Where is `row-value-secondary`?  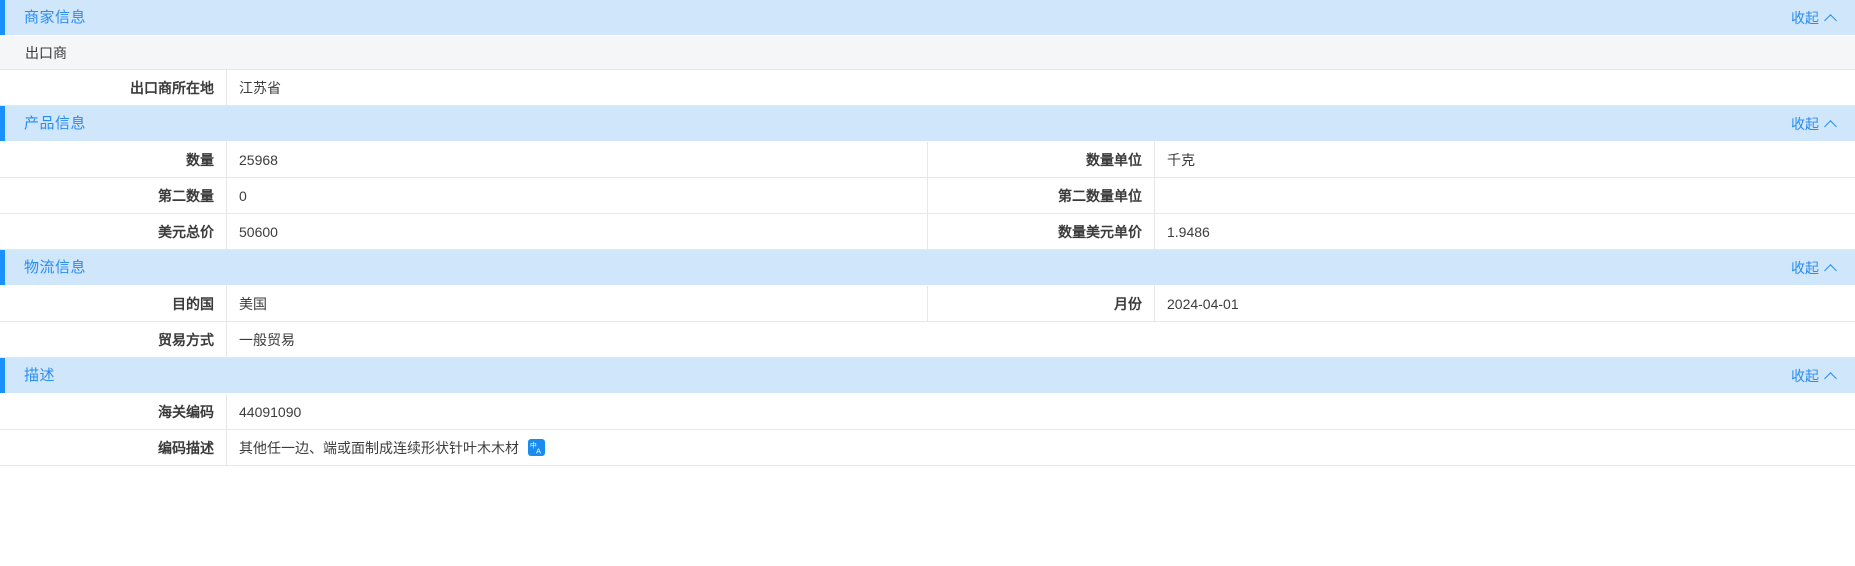 row-value-secondary is located at coordinates (1505, 195).